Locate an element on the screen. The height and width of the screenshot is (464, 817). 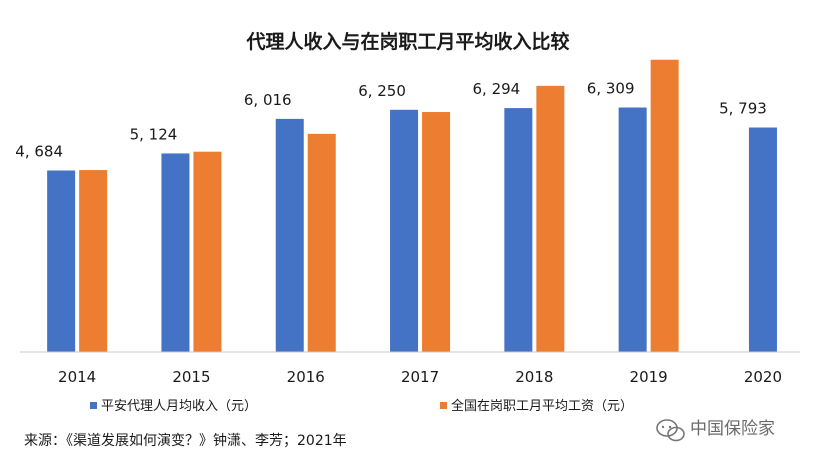
data-label-2014: 4, 684 is located at coordinates (39, 151).